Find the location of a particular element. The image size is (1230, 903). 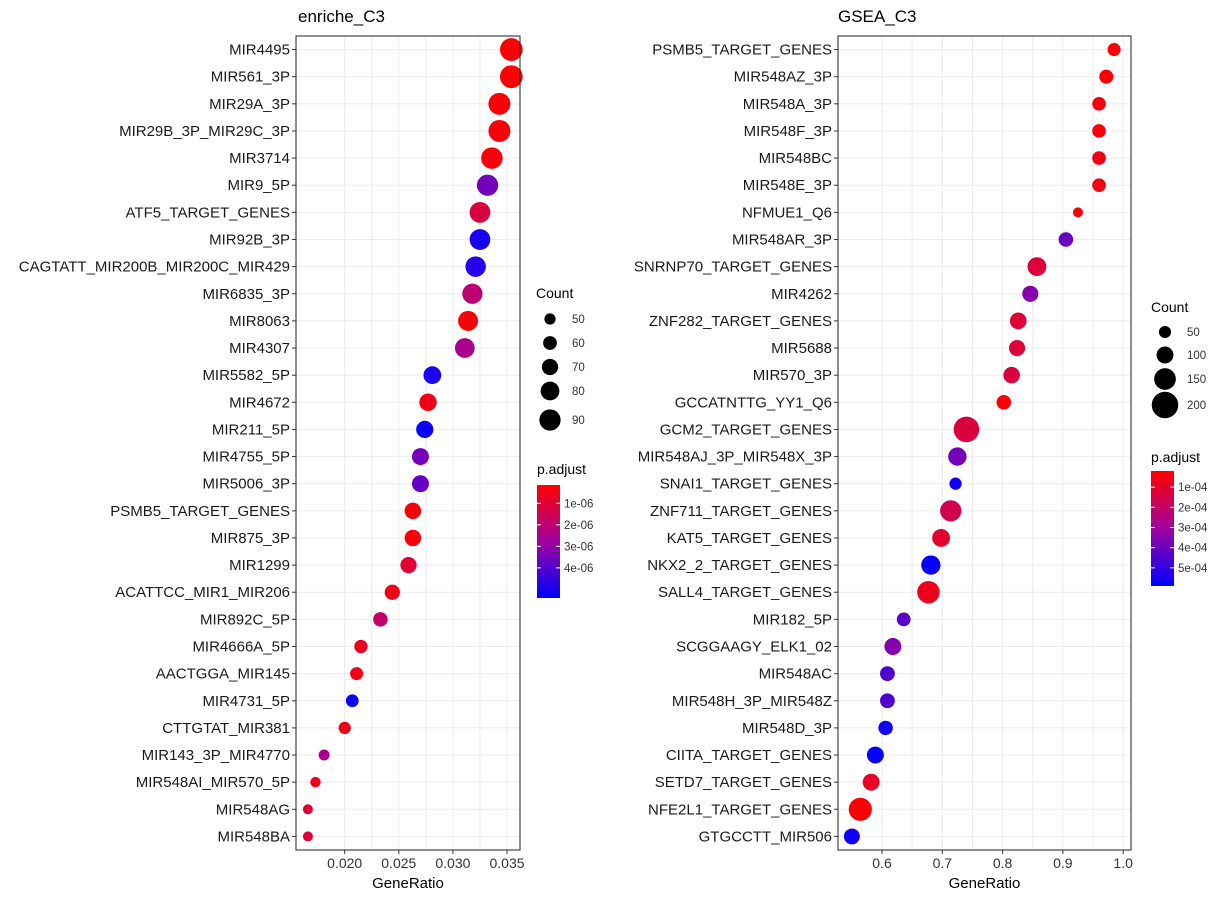

point-acattcc-mir1-mir206 is located at coordinates (392, 592).